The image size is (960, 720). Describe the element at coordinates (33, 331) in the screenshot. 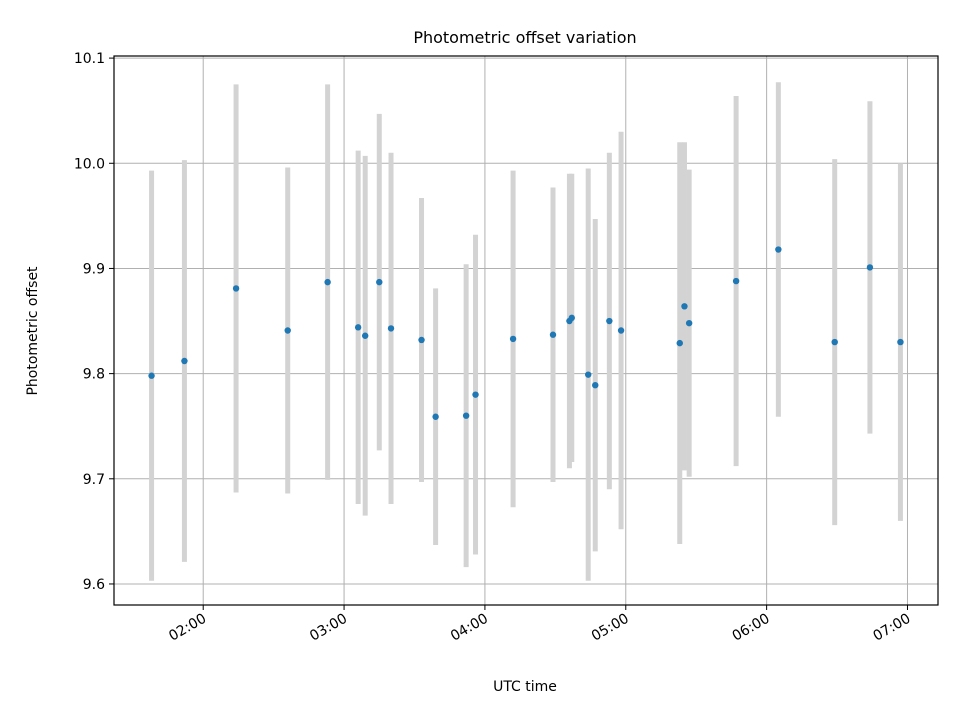

I see `y-axis-label: Photometric offset` at that location.